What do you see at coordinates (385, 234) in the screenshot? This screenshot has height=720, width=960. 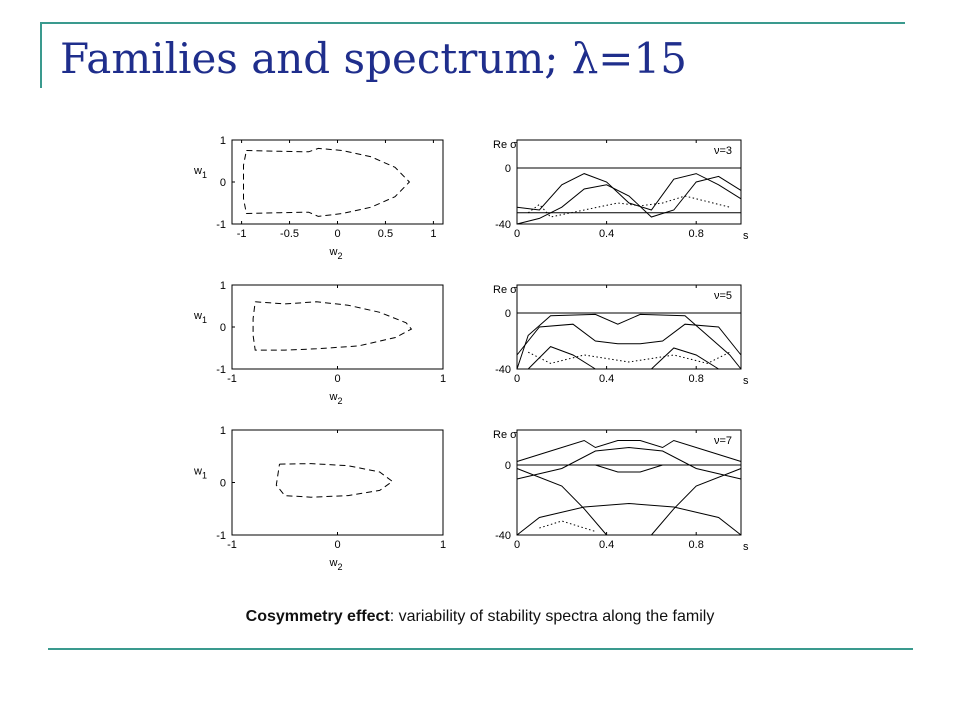 I see `x-tick-label: 0.5` at bounding box center [385, 234].